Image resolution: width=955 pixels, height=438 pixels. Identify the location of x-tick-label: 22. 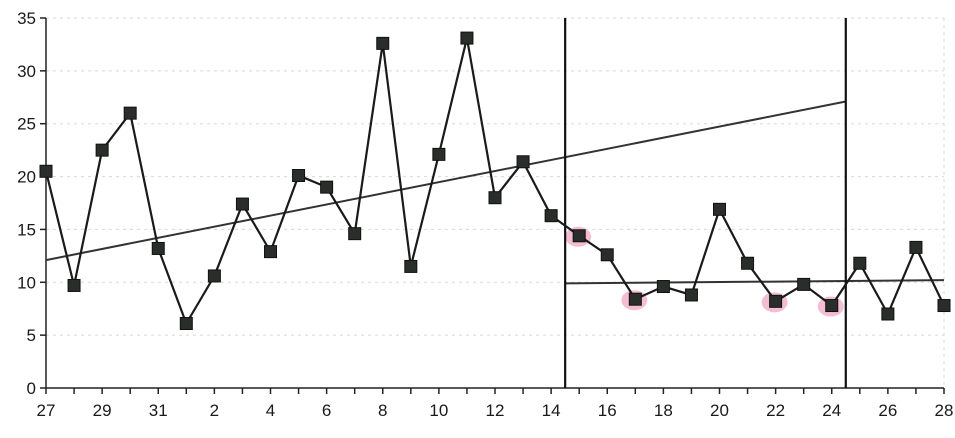
(775, 410).